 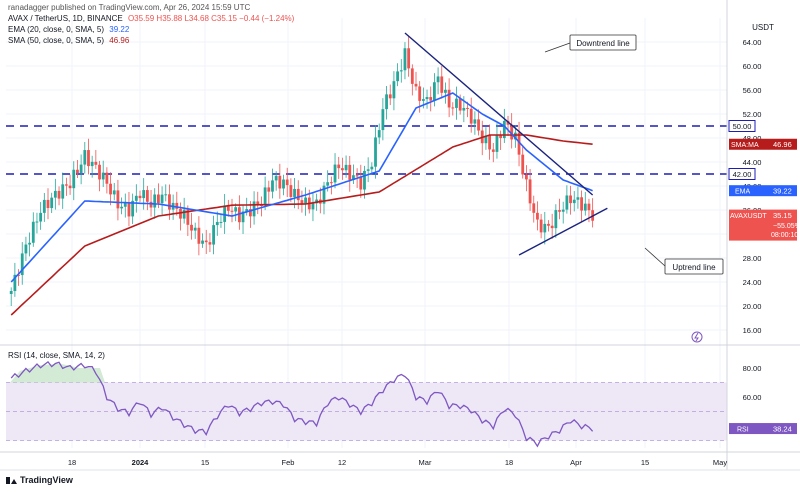 I want to click on ema-legend-value: 39.22, so click(x=119, y=29).